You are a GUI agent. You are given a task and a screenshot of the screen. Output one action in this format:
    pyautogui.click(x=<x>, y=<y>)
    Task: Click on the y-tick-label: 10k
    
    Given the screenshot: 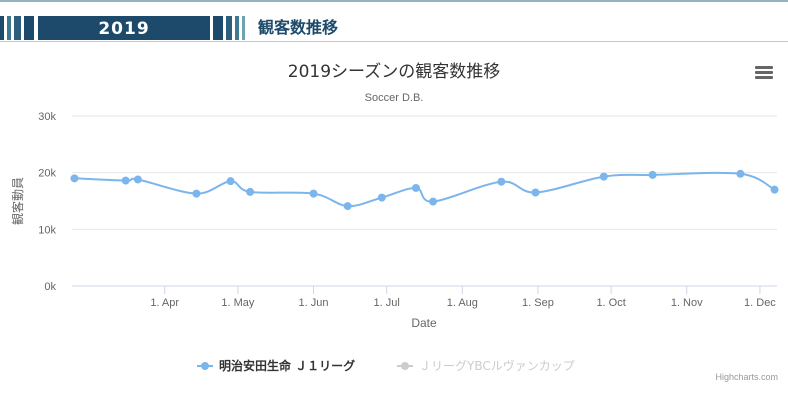 What is the action you would take?
    pyautogui.click(x=47, y=230)
    